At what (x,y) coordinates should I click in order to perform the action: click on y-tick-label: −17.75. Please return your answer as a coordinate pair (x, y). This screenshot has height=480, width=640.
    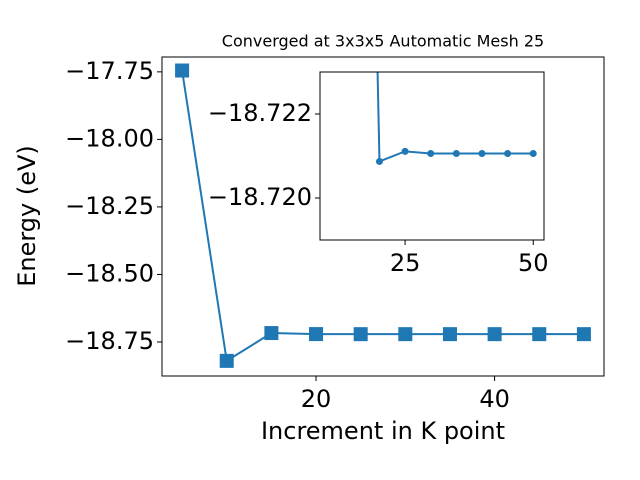
    Looking at the image, I should click on (109, 71).